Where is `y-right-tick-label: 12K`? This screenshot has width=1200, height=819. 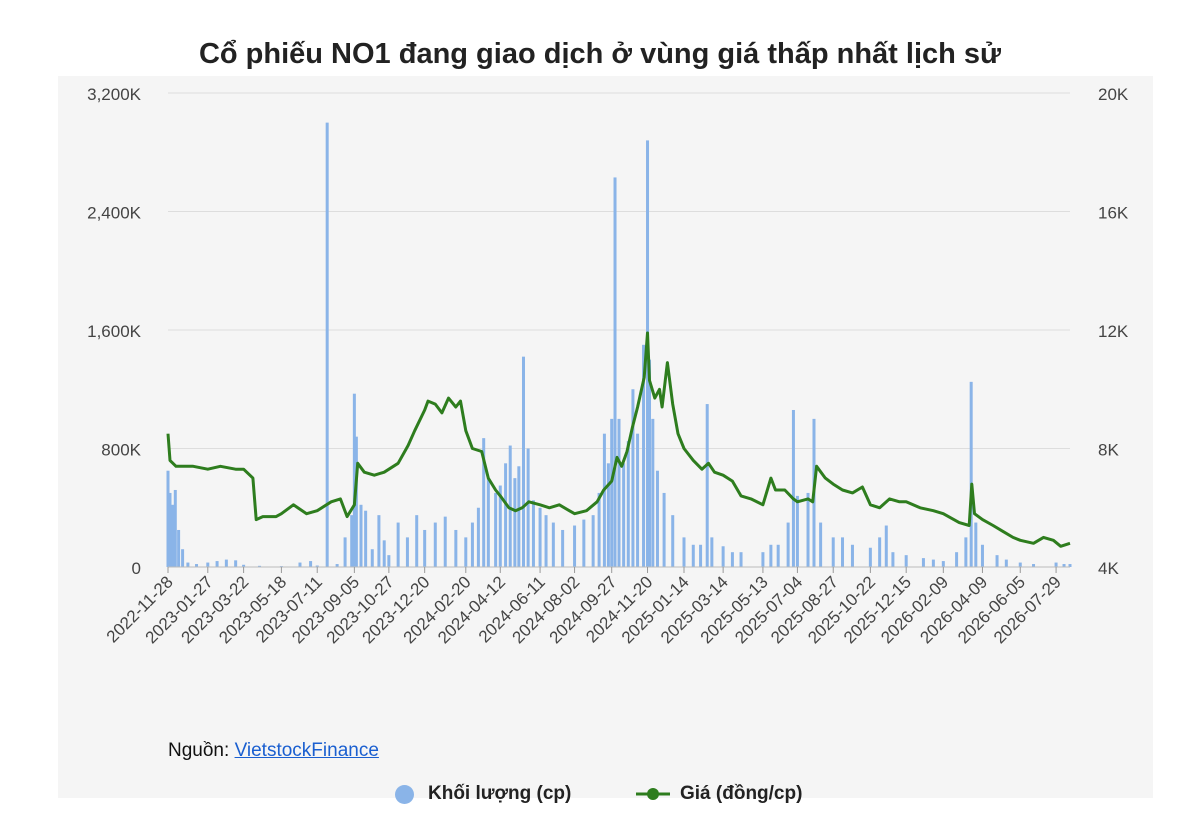 y-right-tick-label: 12K is located at coordinates (1113, 331).